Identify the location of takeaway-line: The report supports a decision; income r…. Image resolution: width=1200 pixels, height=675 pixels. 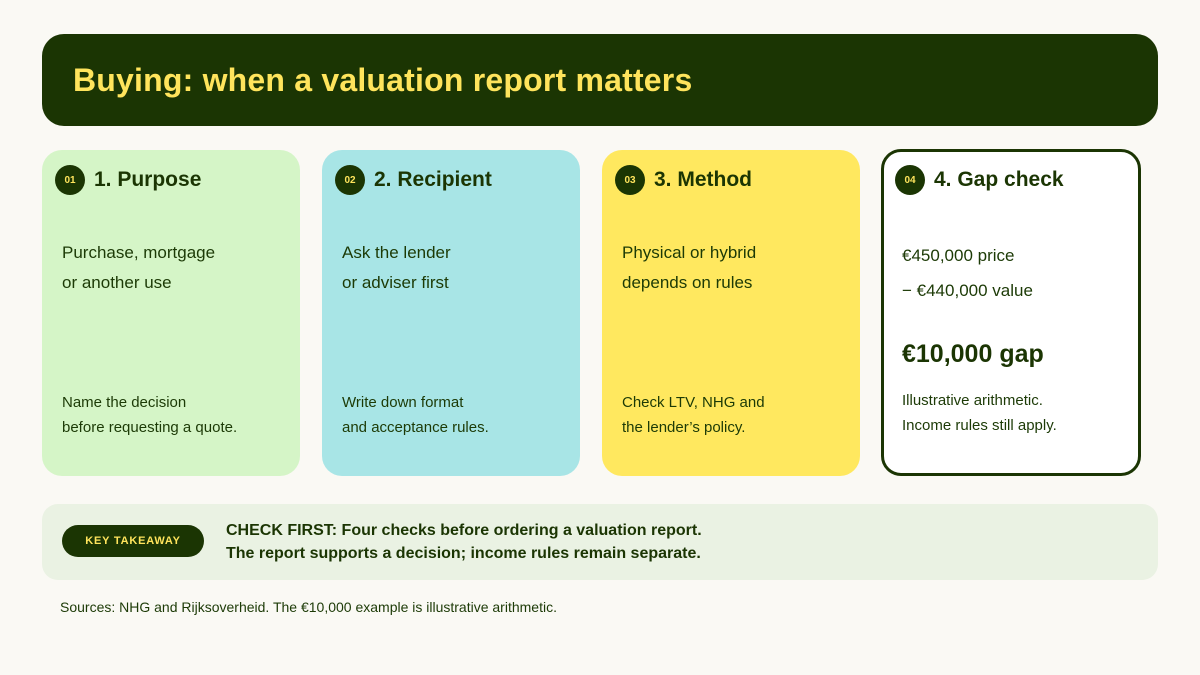
(463, 553).